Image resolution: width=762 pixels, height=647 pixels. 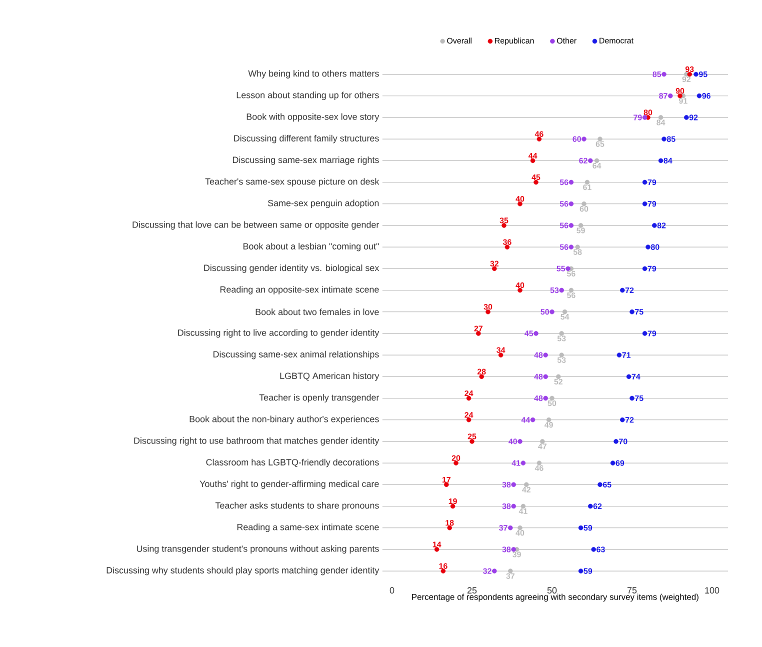 I want to click on y-tick-label: Book about a lesbian "coming out", so click(x=311, y=247).